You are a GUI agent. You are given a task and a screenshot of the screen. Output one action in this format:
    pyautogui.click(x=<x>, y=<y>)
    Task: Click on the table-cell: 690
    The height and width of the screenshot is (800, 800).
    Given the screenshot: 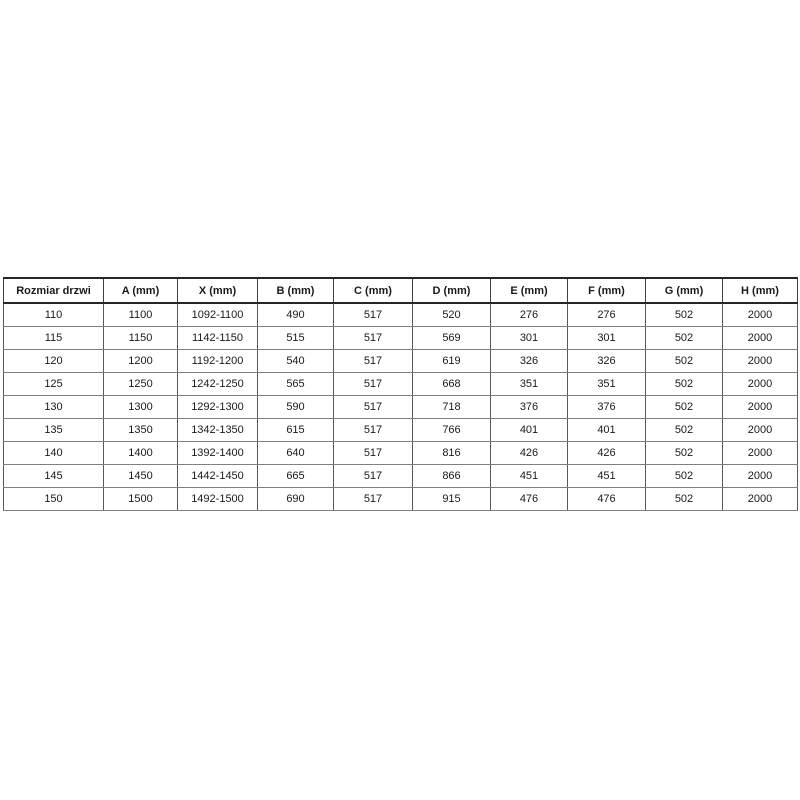 What is the action you would take?
    pyautogui.click(x=295, y=499)
    